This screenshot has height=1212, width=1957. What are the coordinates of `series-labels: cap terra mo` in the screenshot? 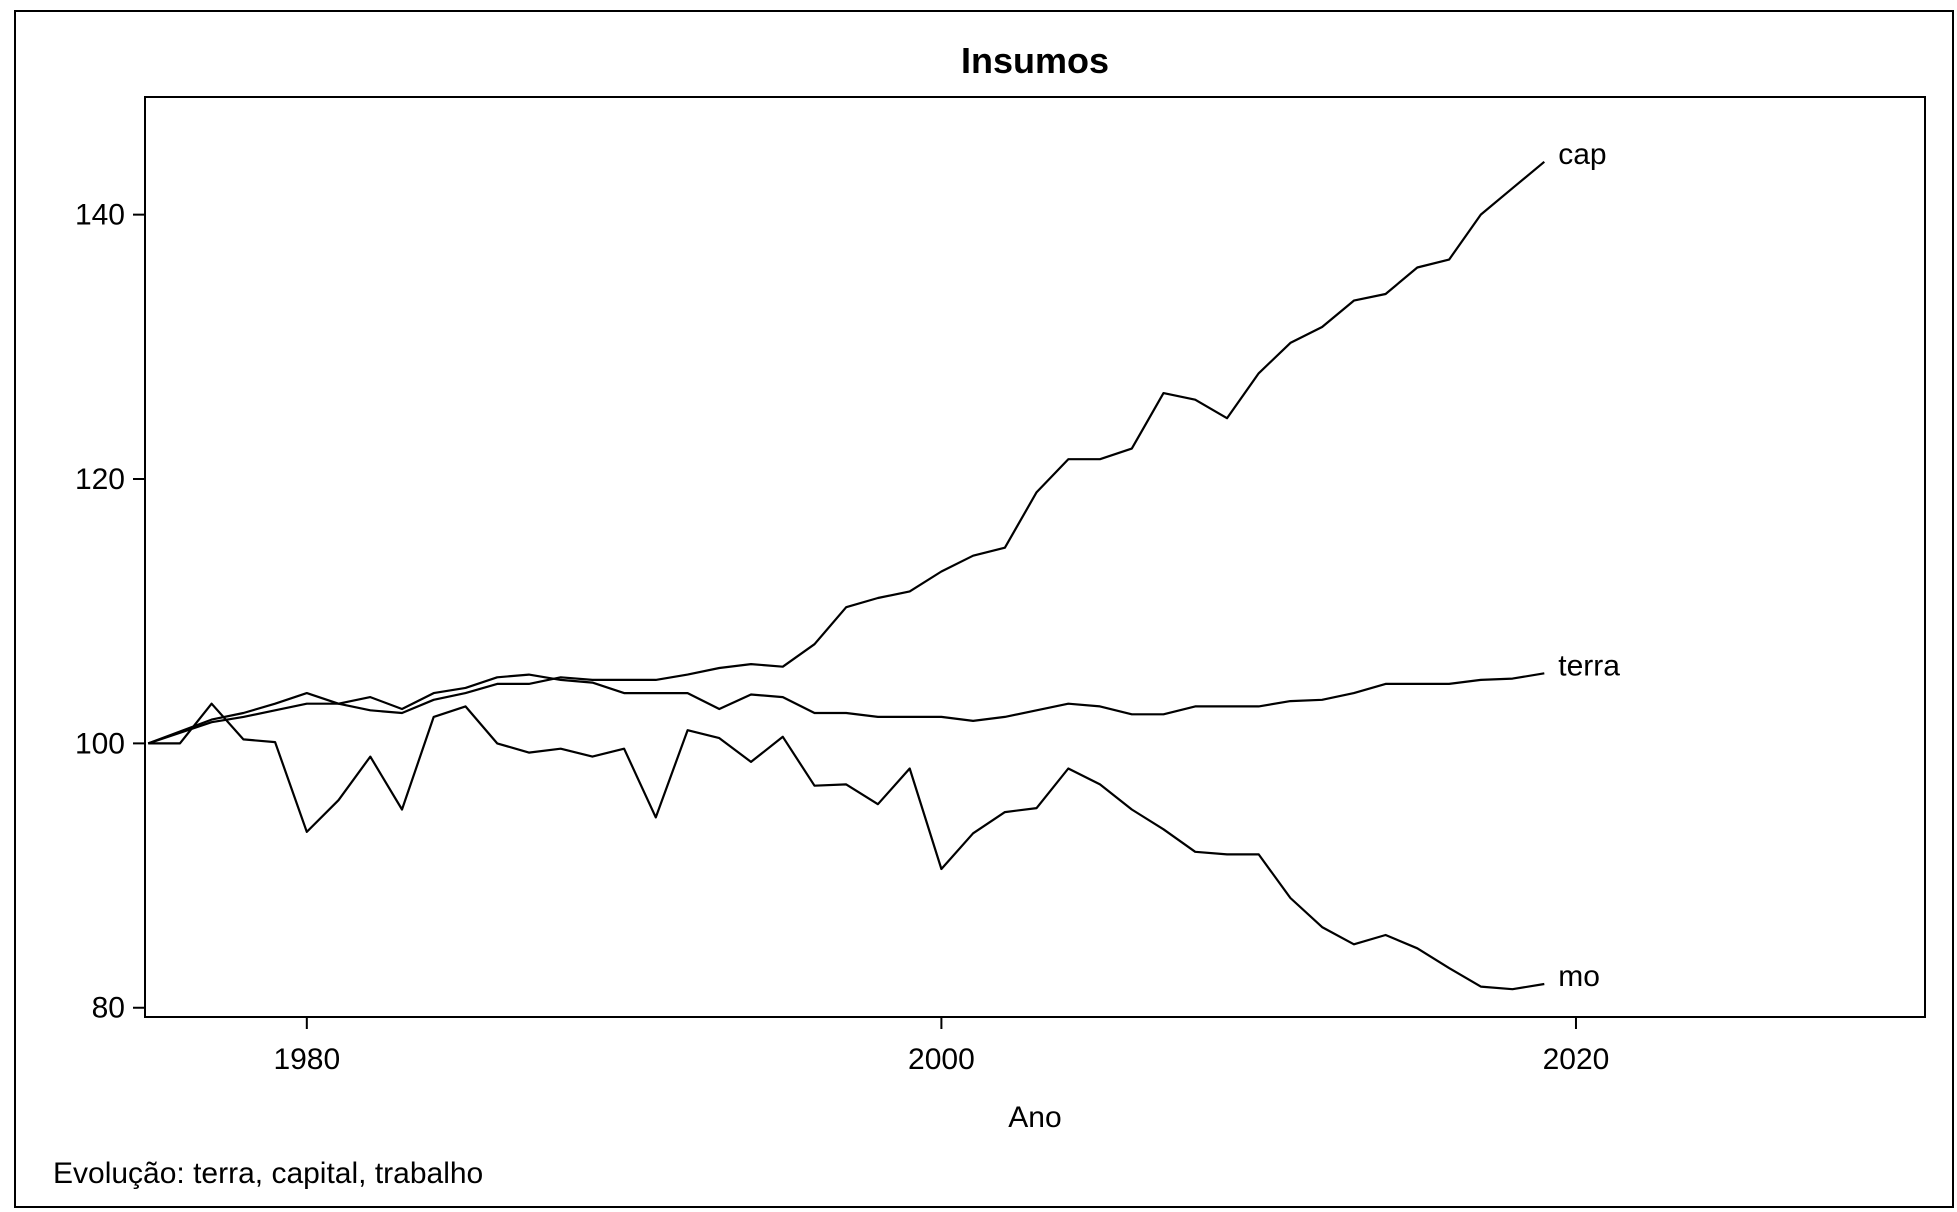 It's located at (1589, 565).